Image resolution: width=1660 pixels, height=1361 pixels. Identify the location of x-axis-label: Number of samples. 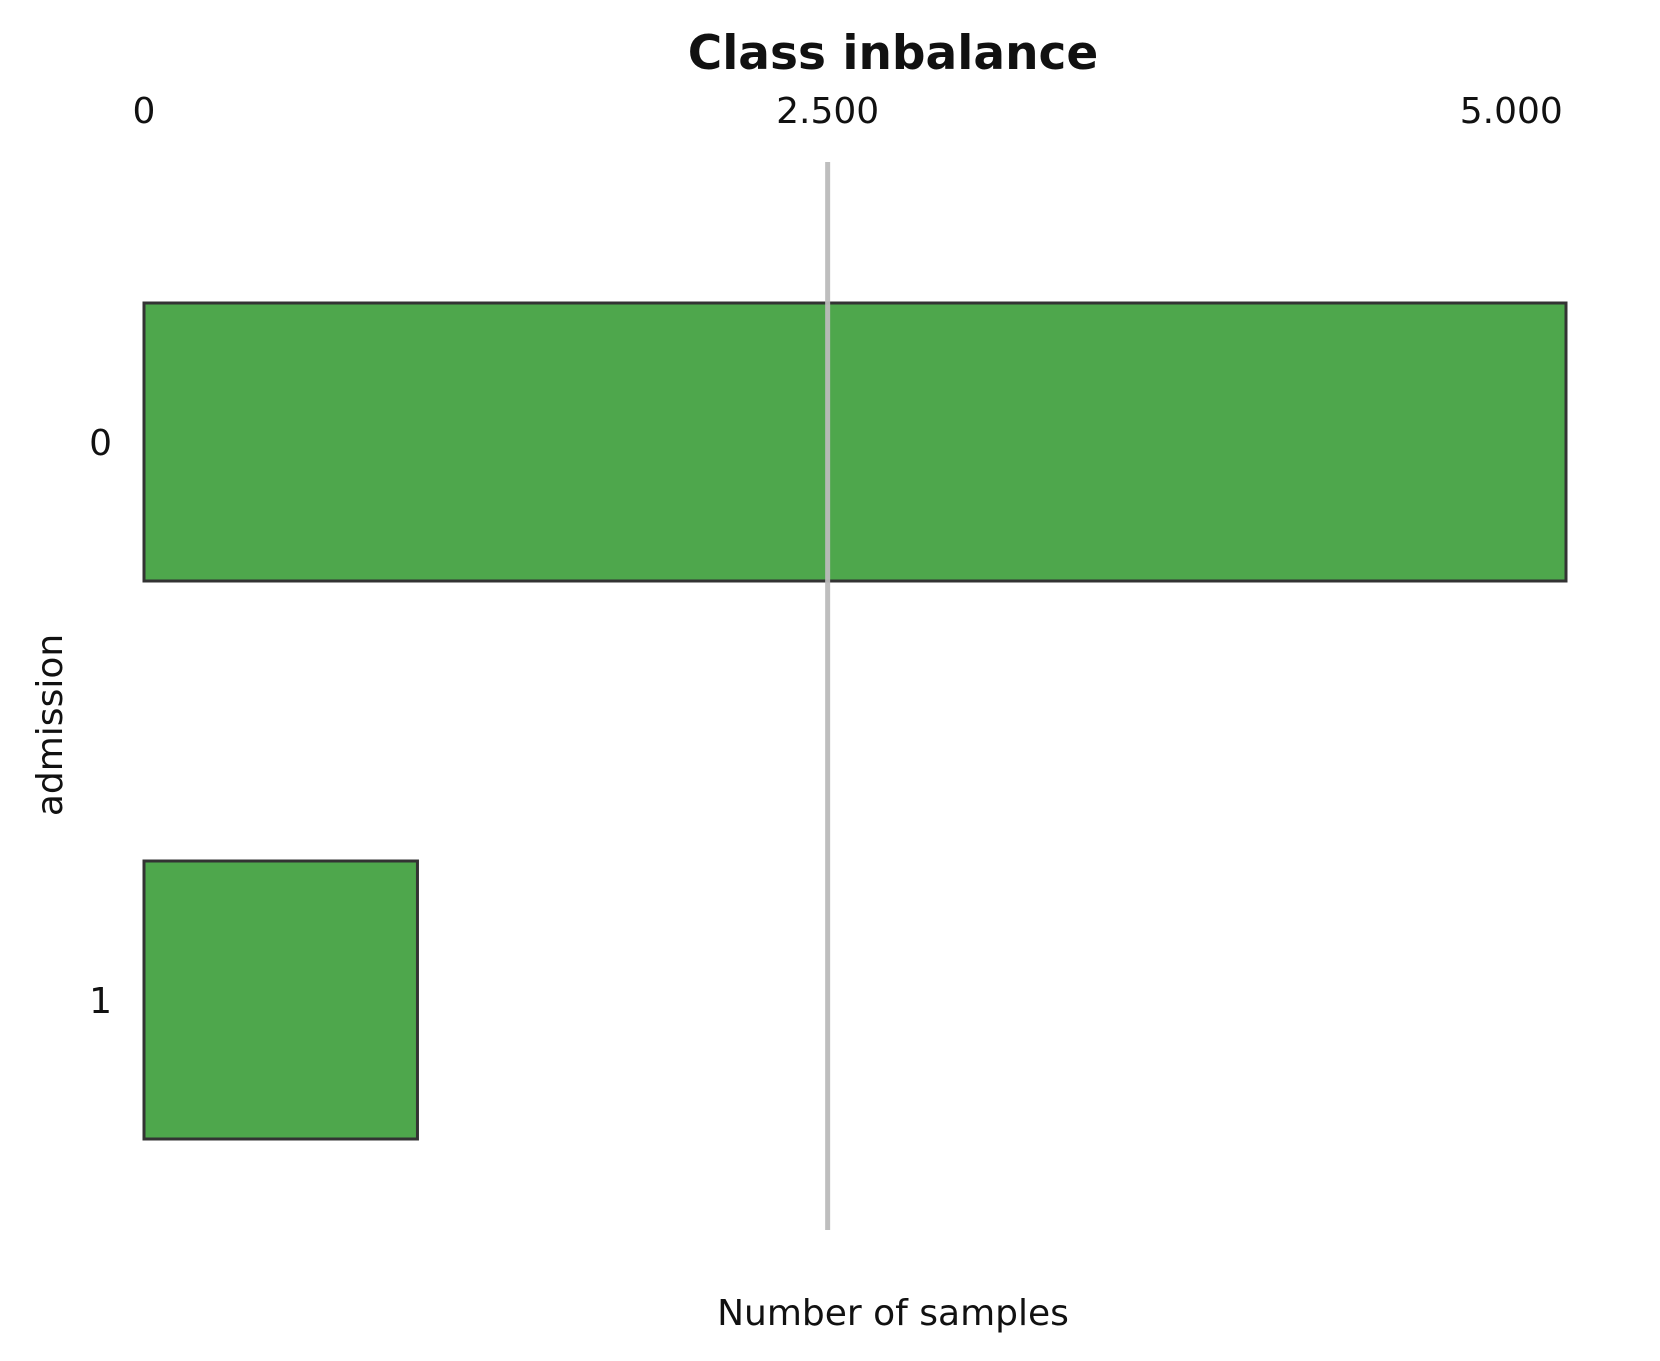
(893, 1313).